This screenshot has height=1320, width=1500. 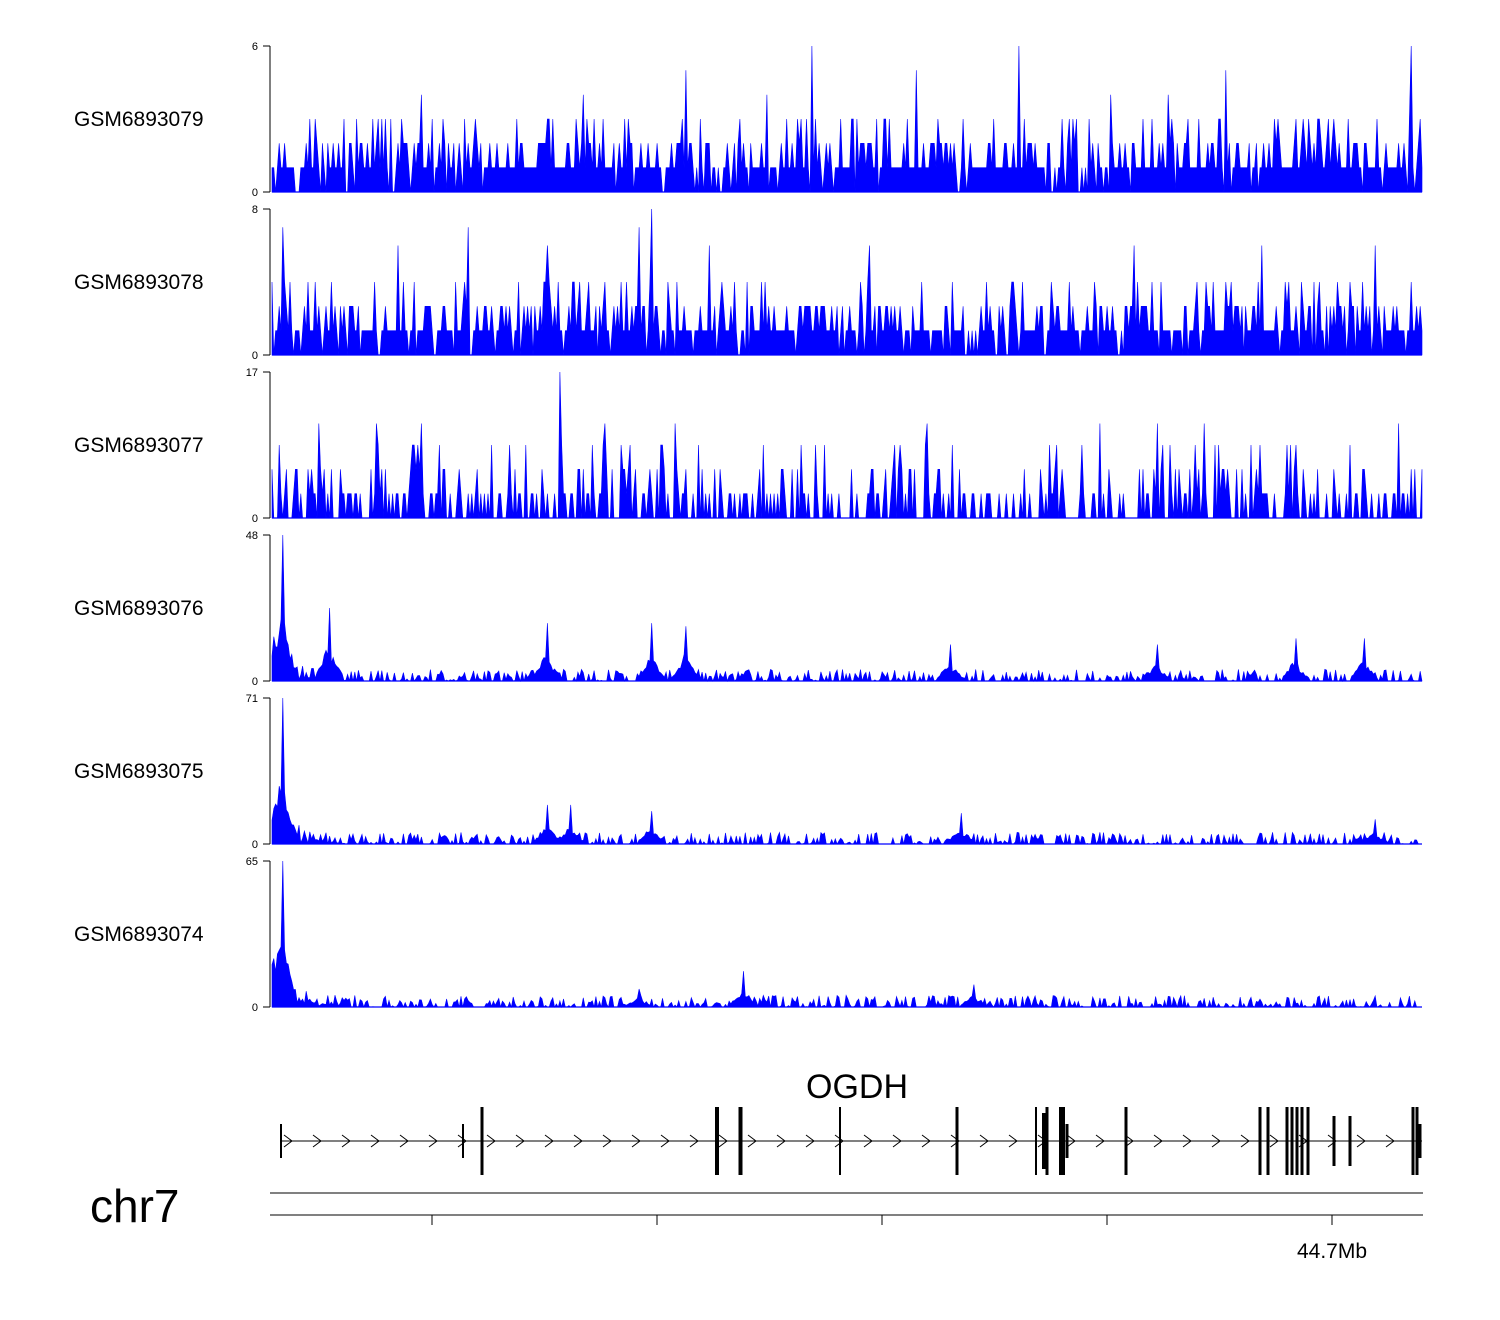 What do you see at coordinates (139, 771) in the screenshot?
I see `track-label: GSM6893075` at bounding box center [139, 771].